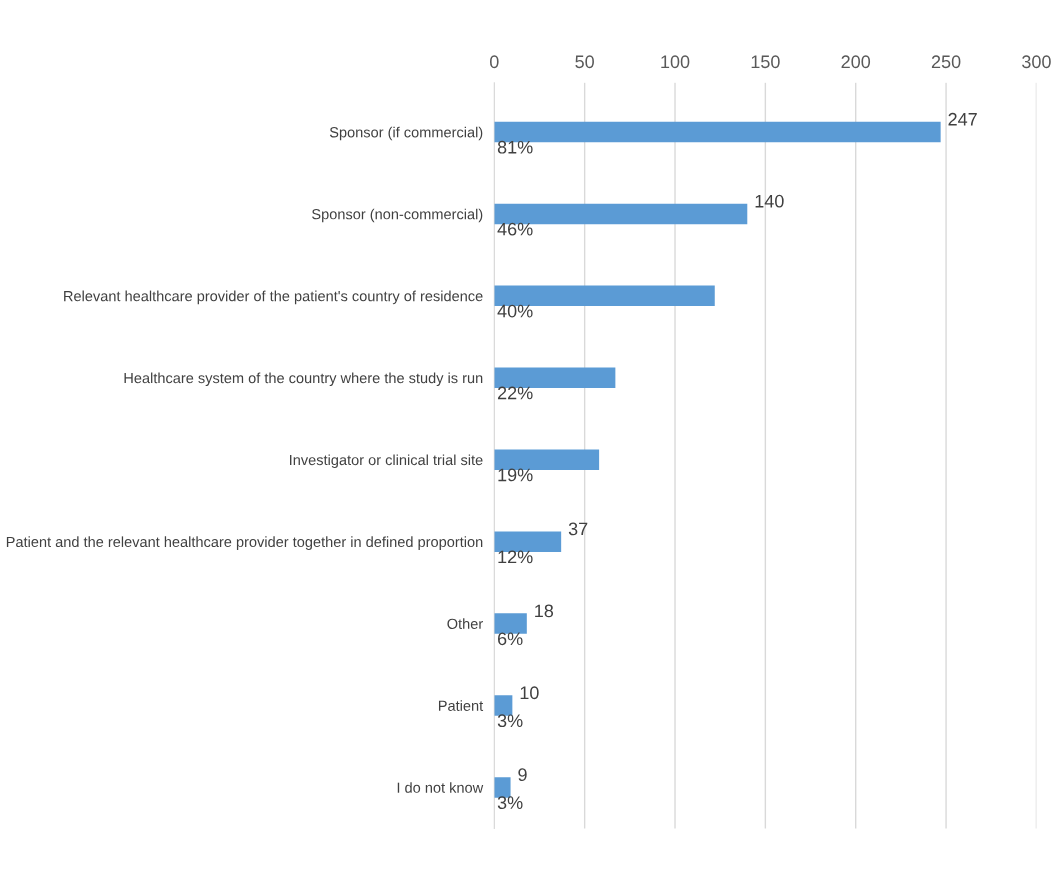 This screenshot has width=1063, height=872. Describe the element at coordinates (584, 62) in the screenshot. I see `x-tick-label: 50` at that location.